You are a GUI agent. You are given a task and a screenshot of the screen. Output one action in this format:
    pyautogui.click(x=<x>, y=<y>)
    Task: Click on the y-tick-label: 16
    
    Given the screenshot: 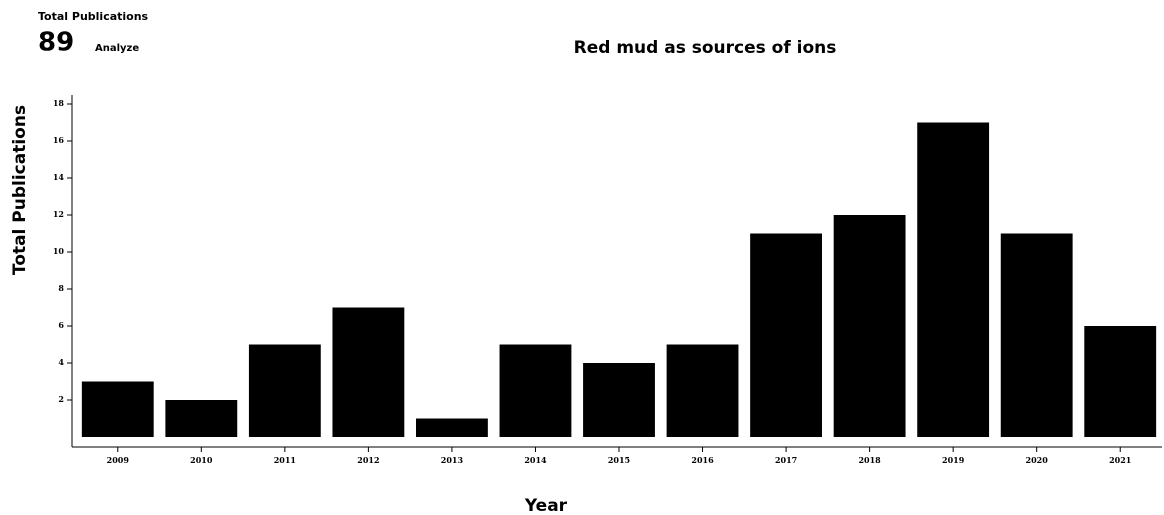 What is the action you would take?
    pyautogui.click(x=59, y=140)
    